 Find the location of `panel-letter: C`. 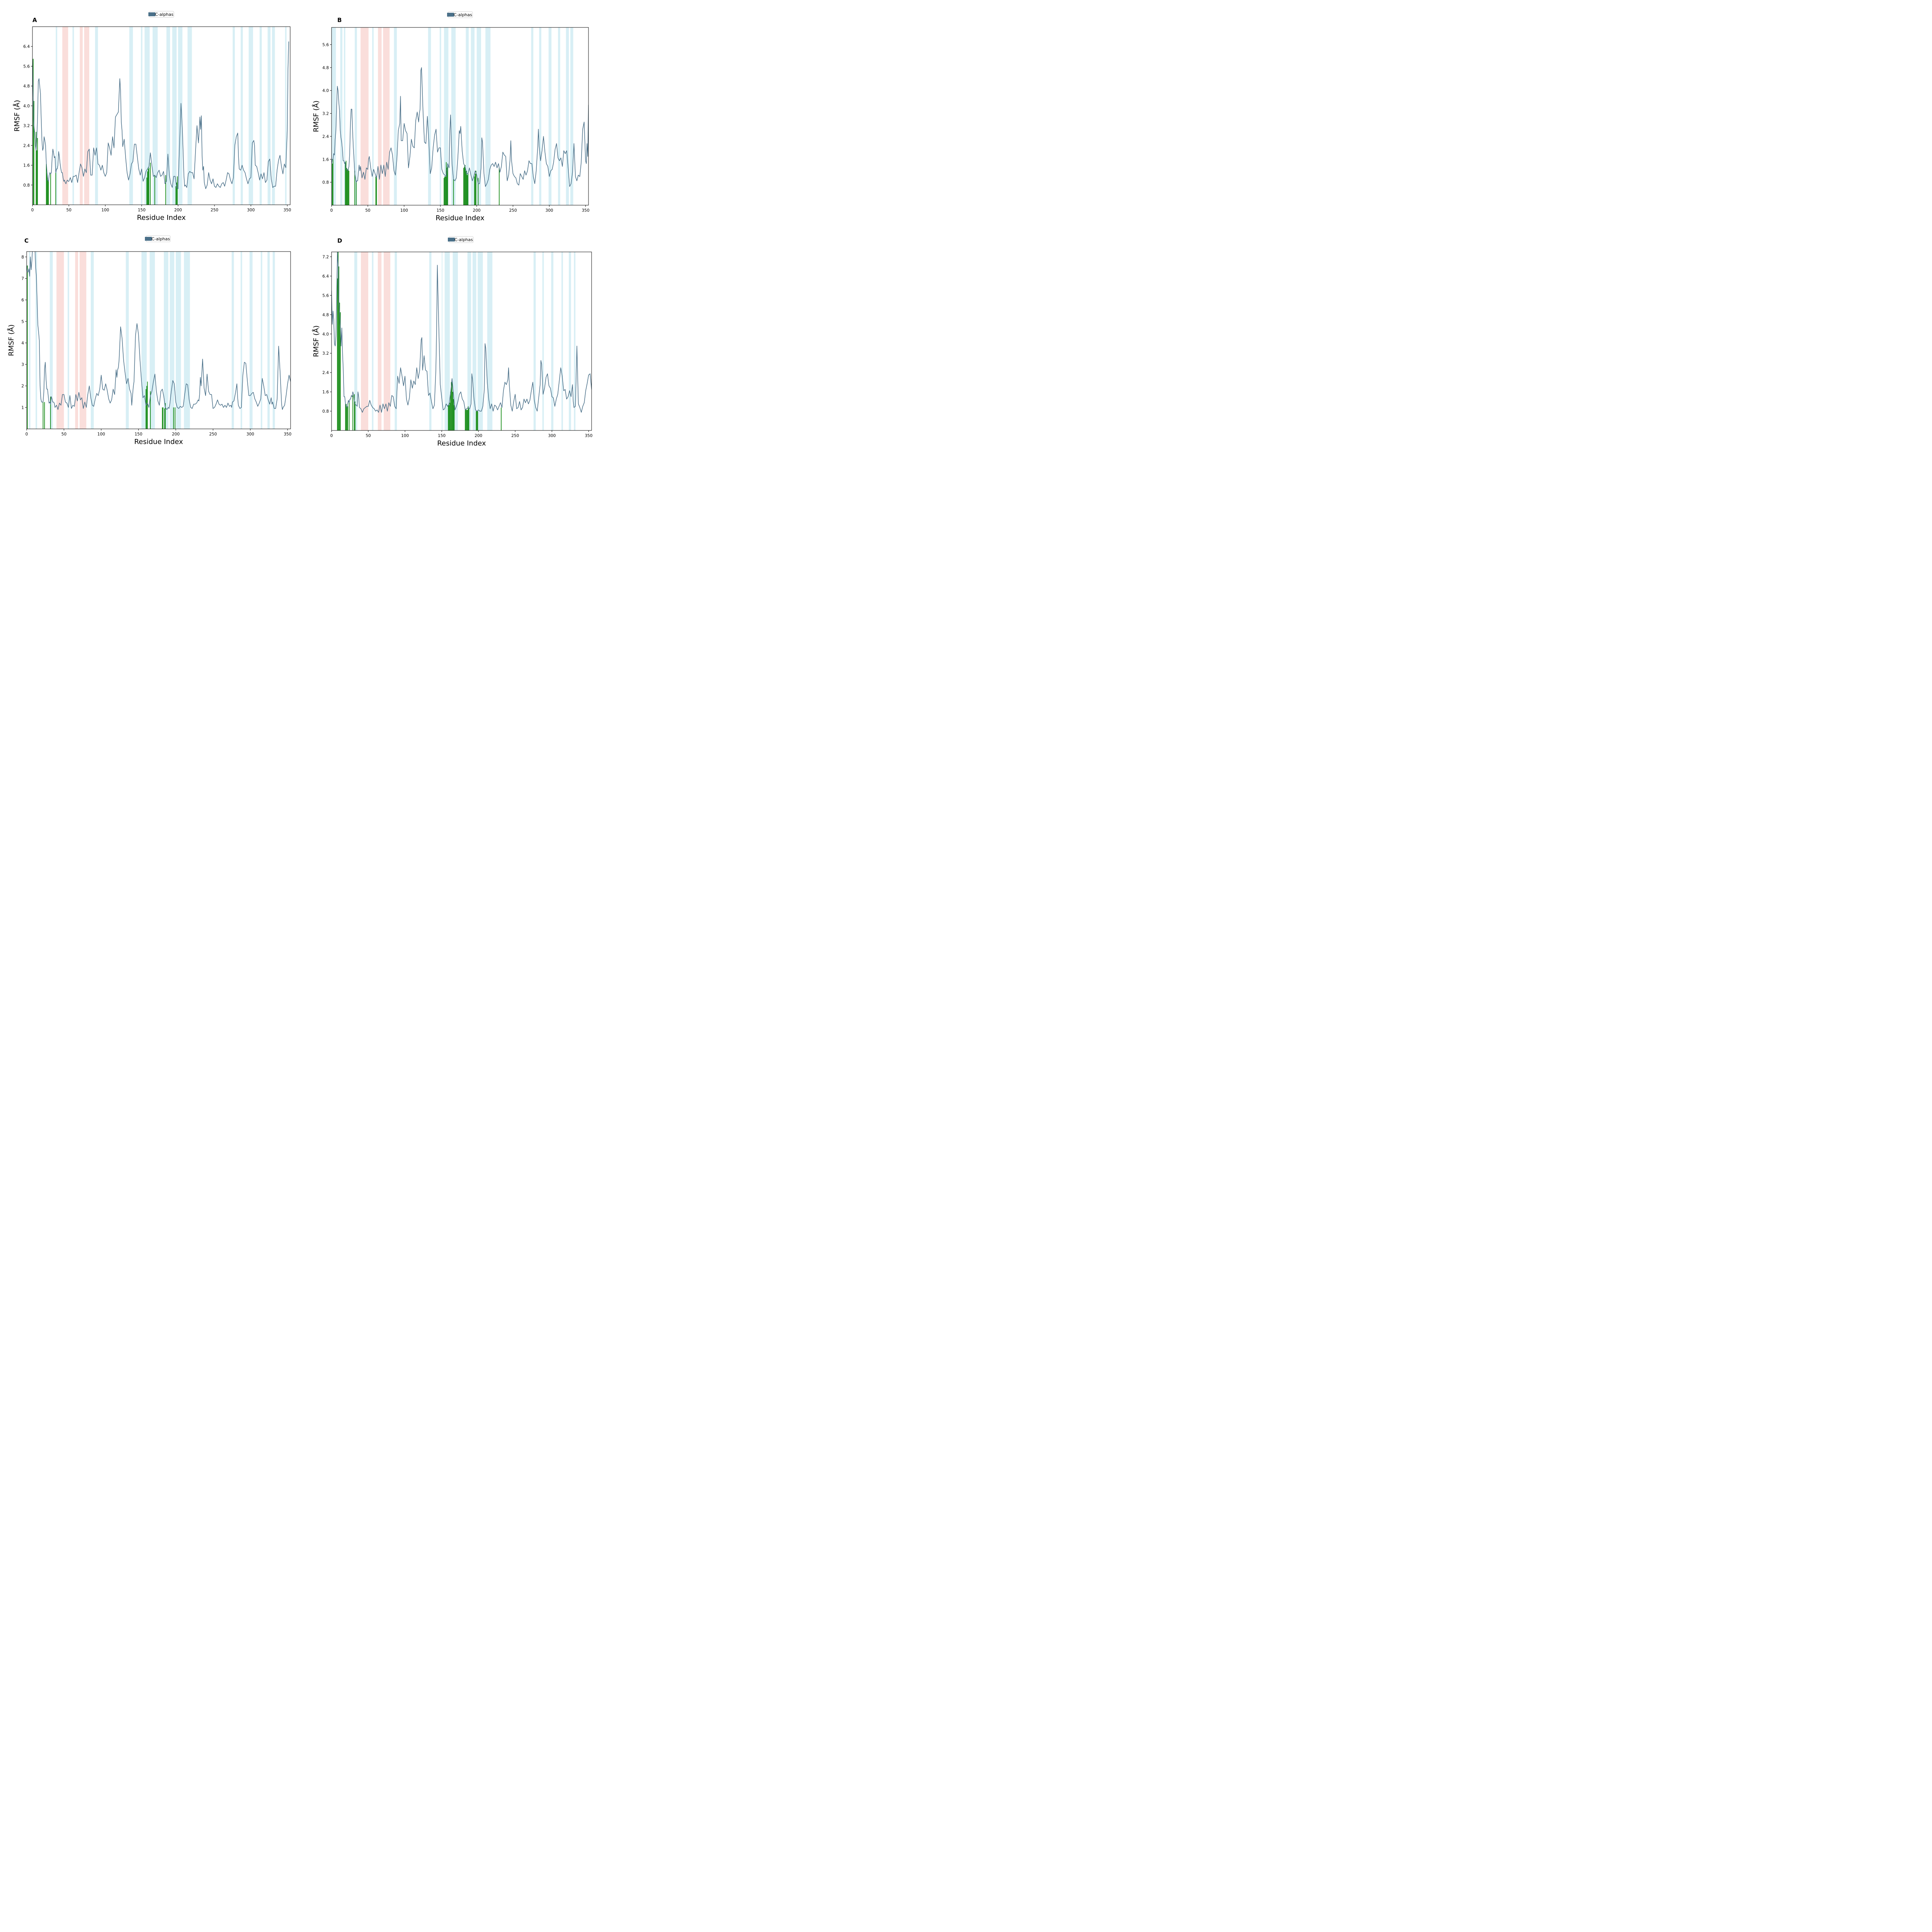

panel-letter: C is located at coordinates (27, 241).